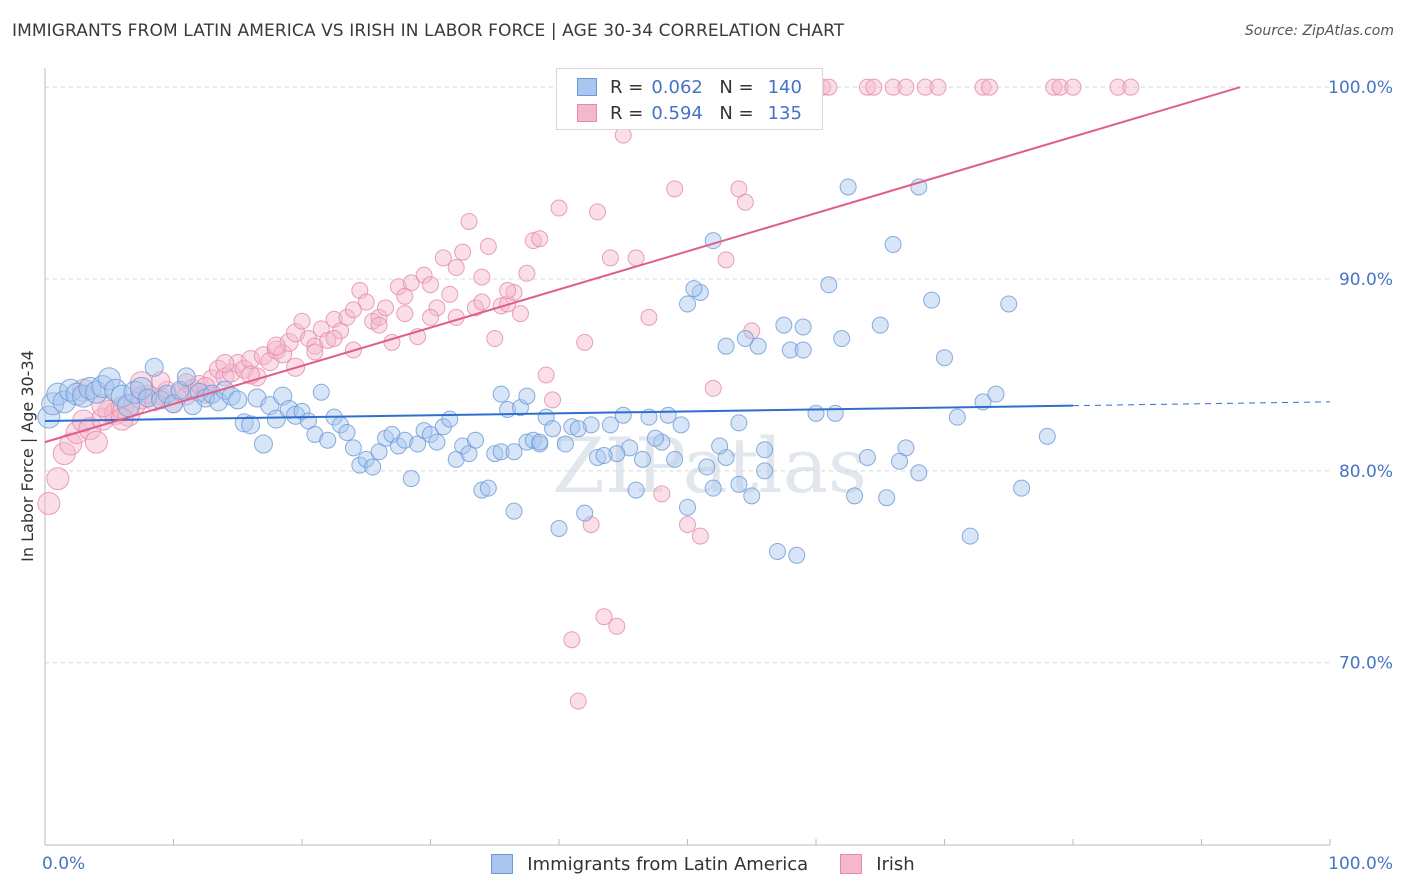  I want to click on y-tick-label: 90.0%, so click(1366, 280).